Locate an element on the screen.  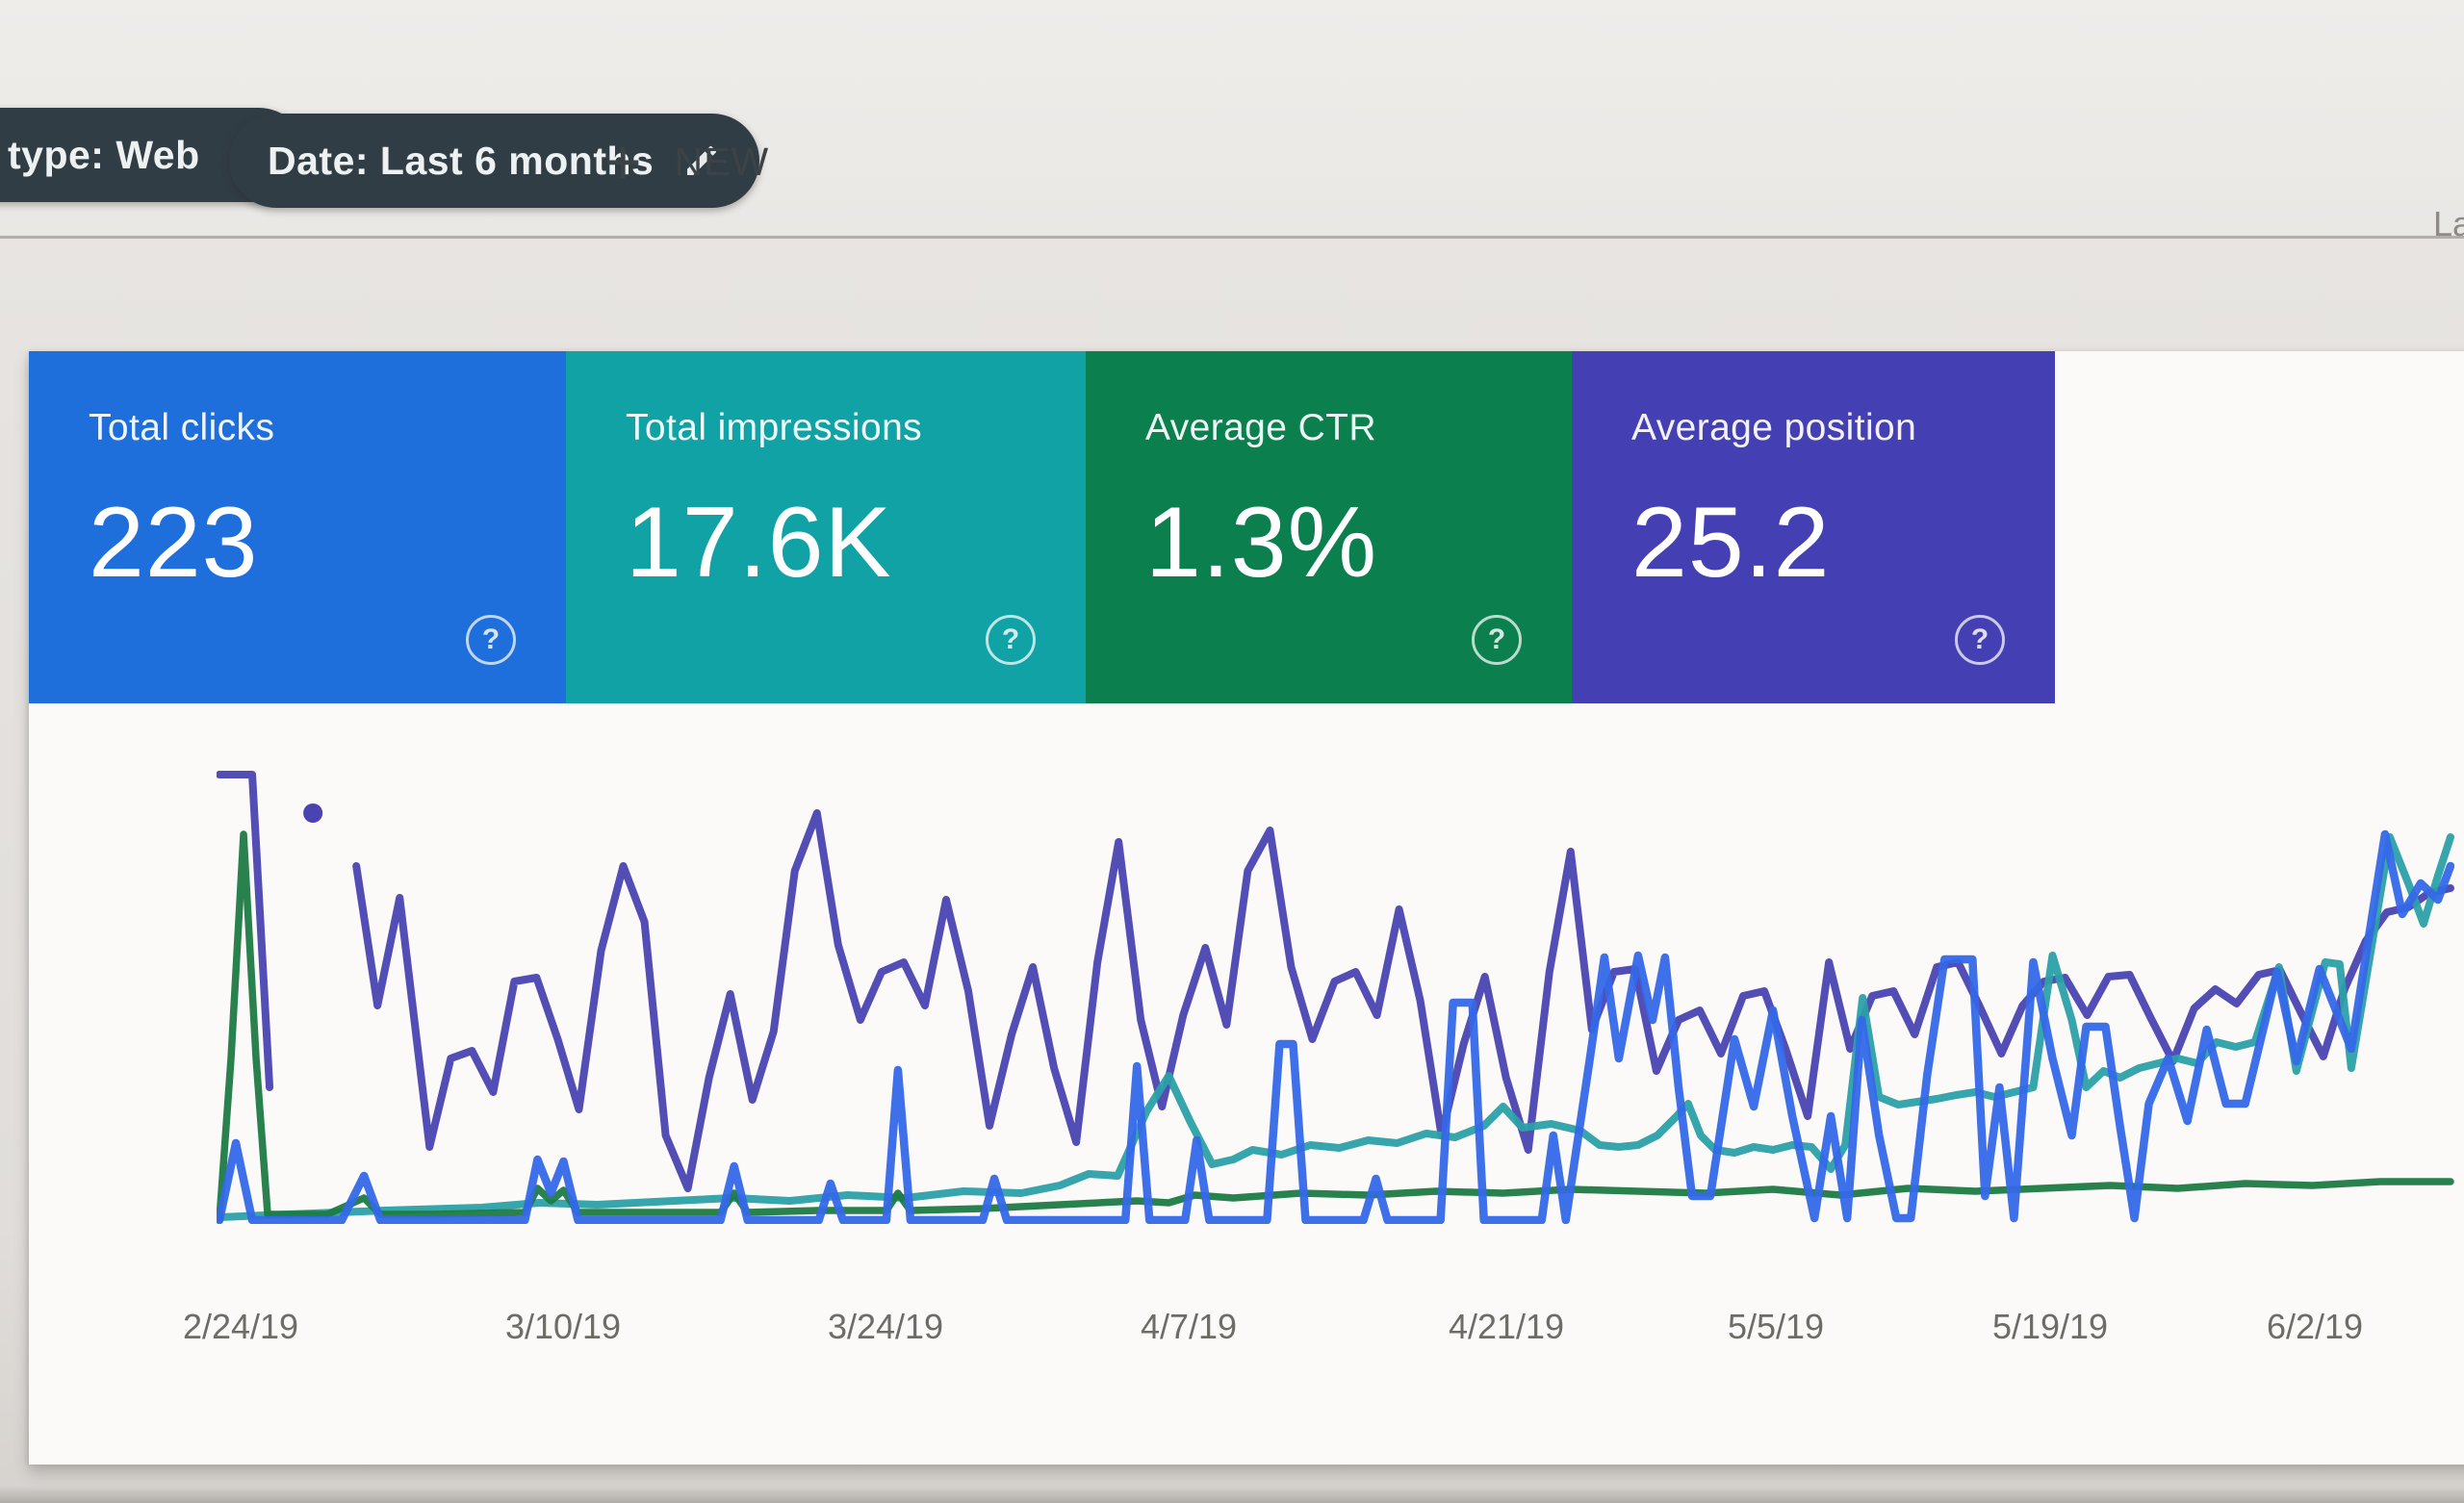
x-axis-tick-label: 6/2/19 is located at coordinates (2315, 1326).